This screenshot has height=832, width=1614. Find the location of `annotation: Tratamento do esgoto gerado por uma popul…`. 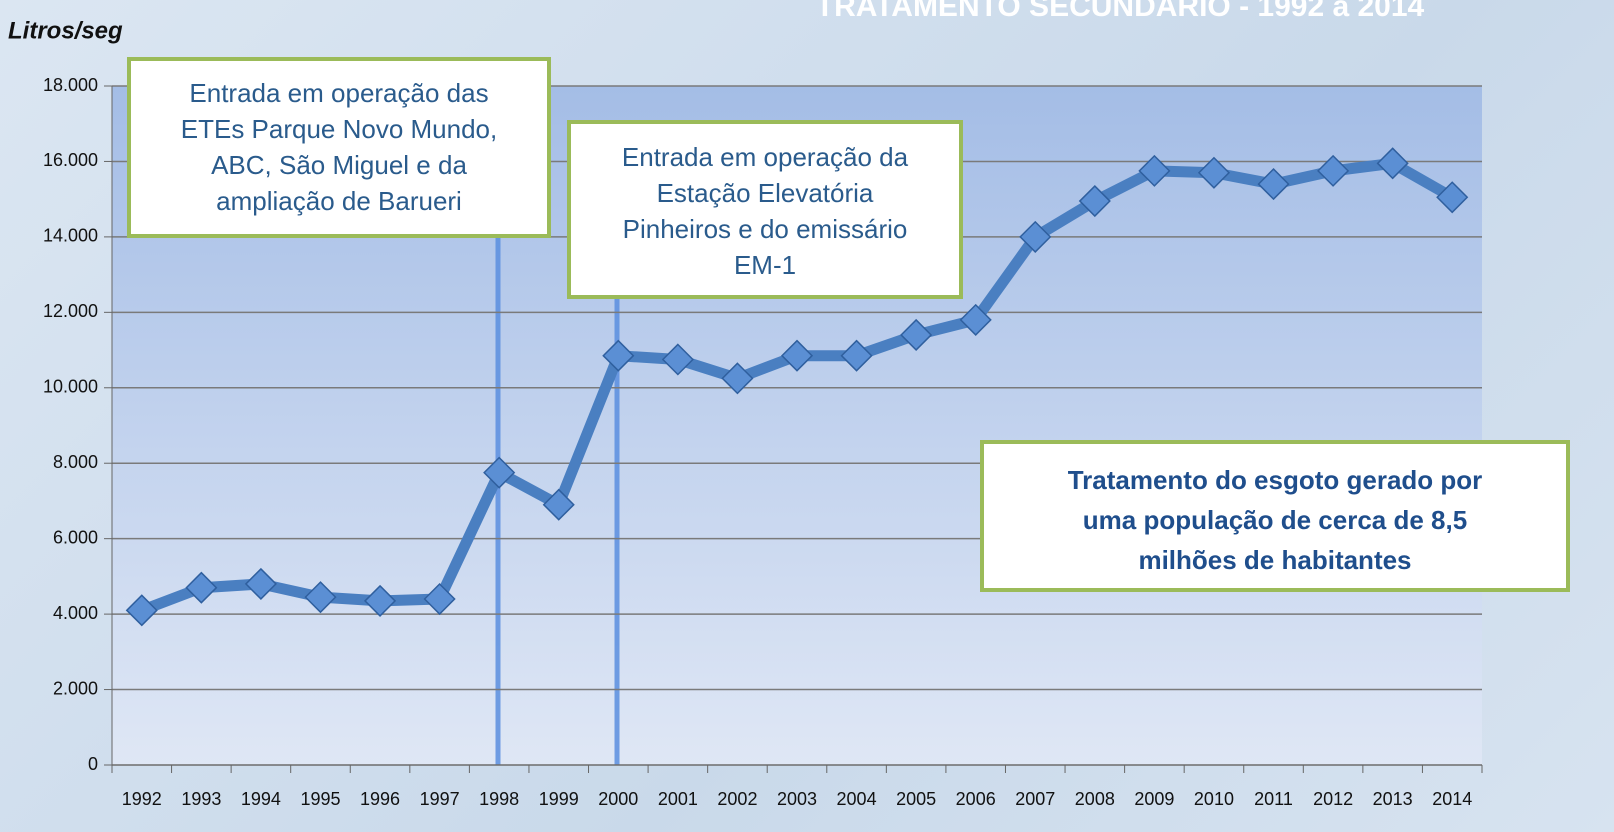

annotation: Tratamento do esgoto gerado por uma popul… is located at coordinates (1275, 516).